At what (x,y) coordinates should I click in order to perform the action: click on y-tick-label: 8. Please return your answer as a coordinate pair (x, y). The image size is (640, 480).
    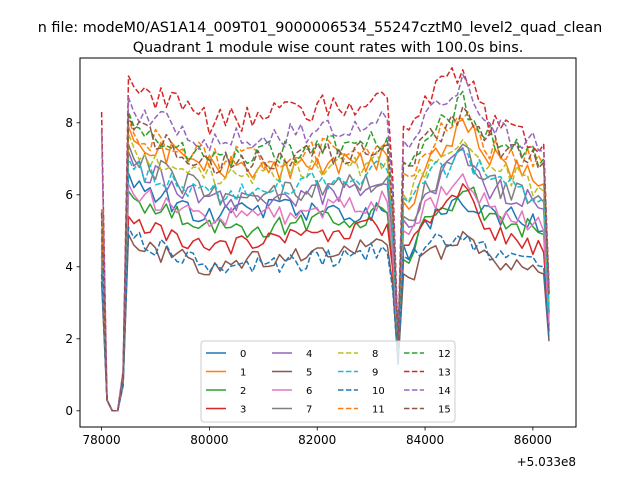
    Looking at the image, I should click on (69, 123).